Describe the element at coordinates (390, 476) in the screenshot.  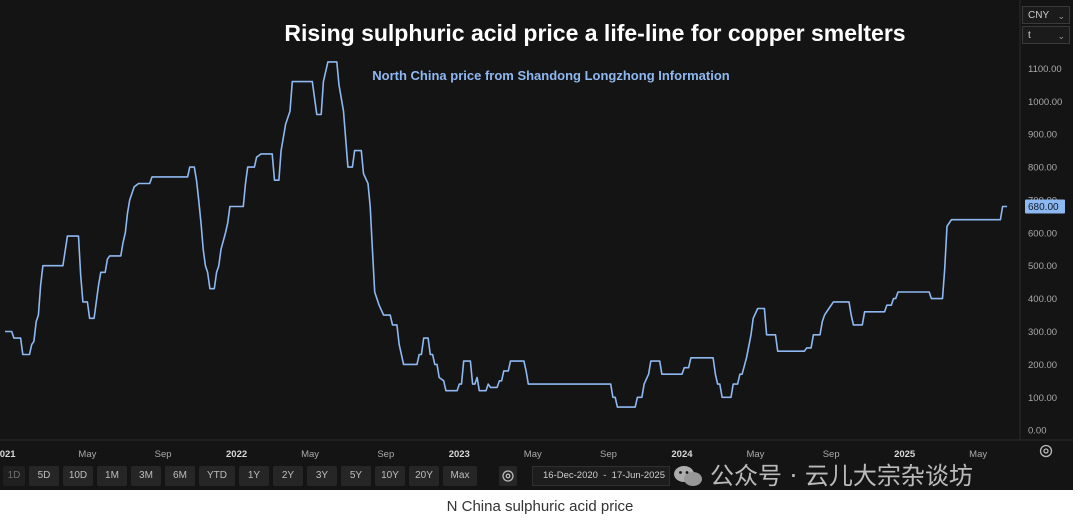
I see `range-button-10y: 10Y` at that location.